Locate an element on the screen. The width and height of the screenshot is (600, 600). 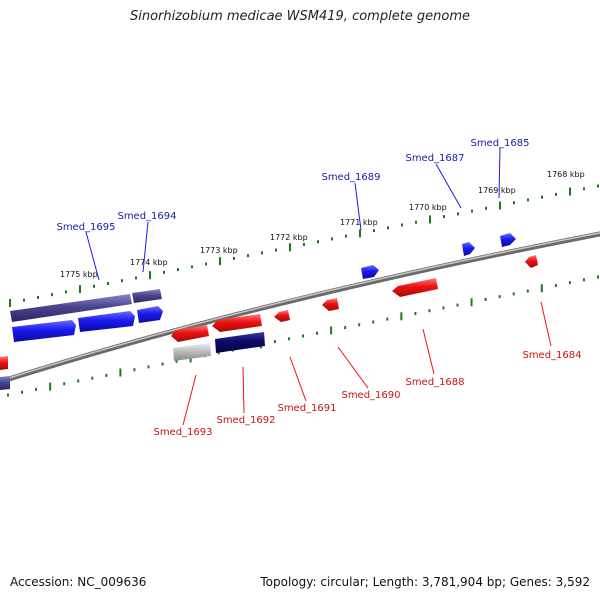
kbp-label: 1774 kbp is located at coordinates (149, 262).